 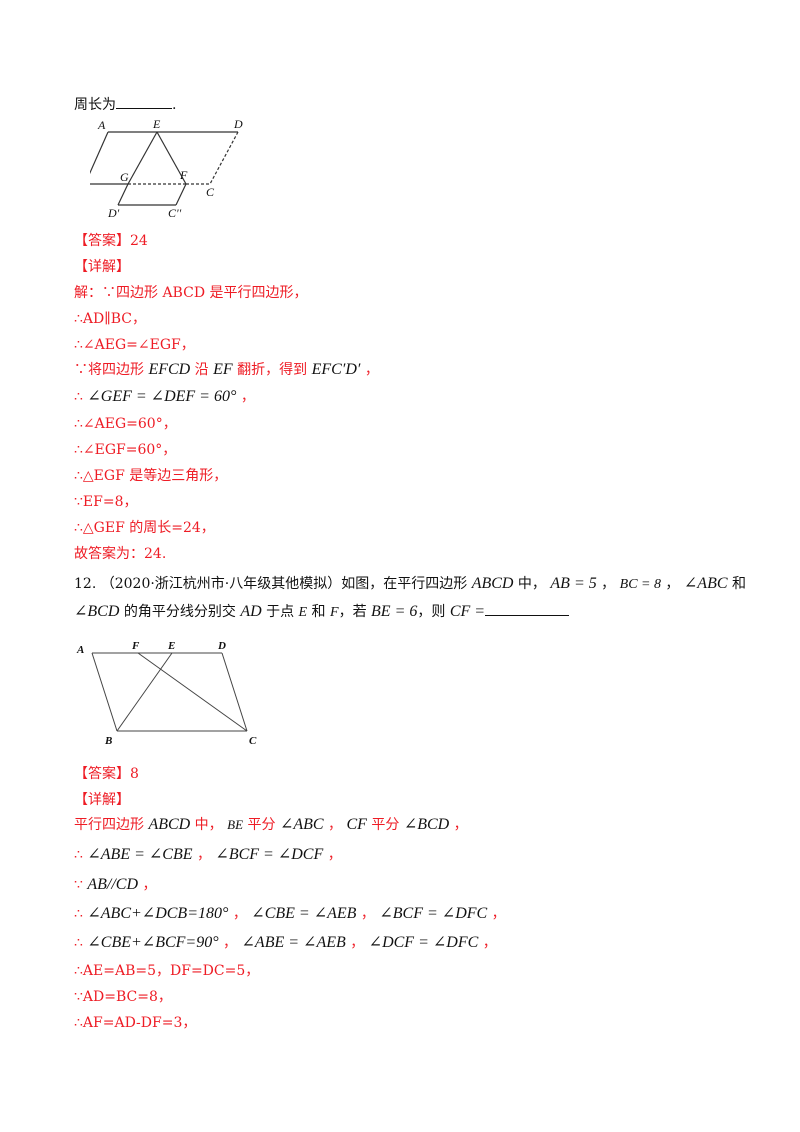 I want to click on q11-step-1: 解：∵四边形 ABCD 是平行四边形，, so click(x=191, y=293).